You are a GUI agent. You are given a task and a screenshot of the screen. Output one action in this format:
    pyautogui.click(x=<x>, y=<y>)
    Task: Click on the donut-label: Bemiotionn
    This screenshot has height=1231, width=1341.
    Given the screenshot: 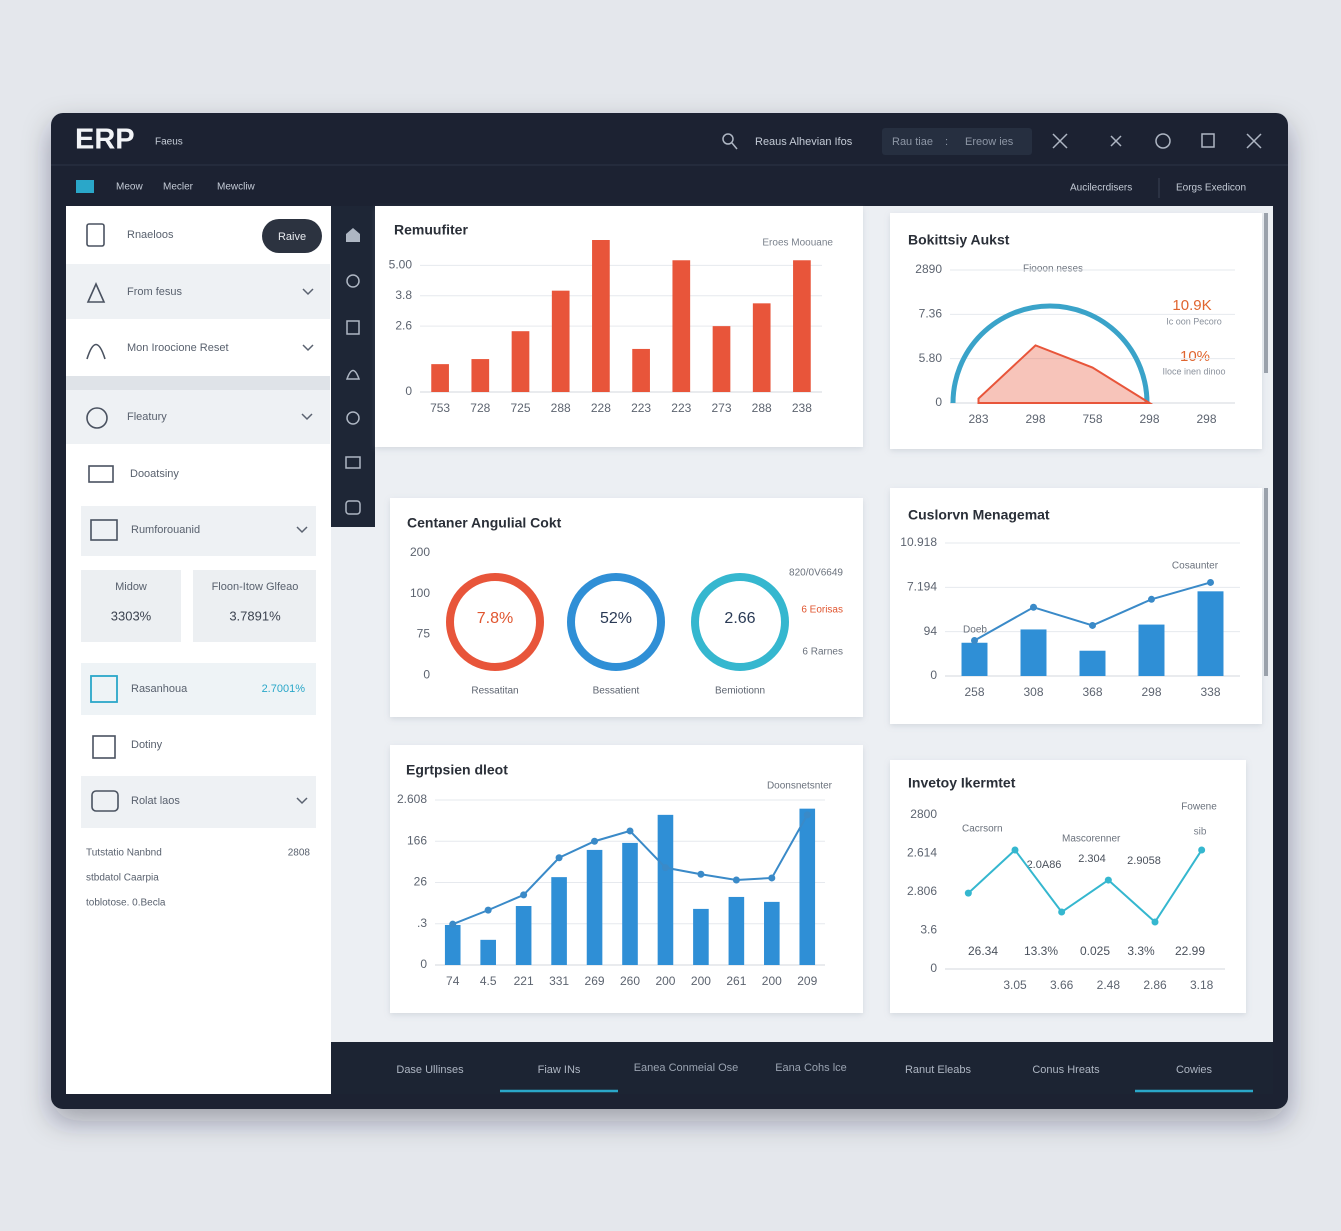 What is the action you would take?
    pyautogui.click(x=740, y=691)
    